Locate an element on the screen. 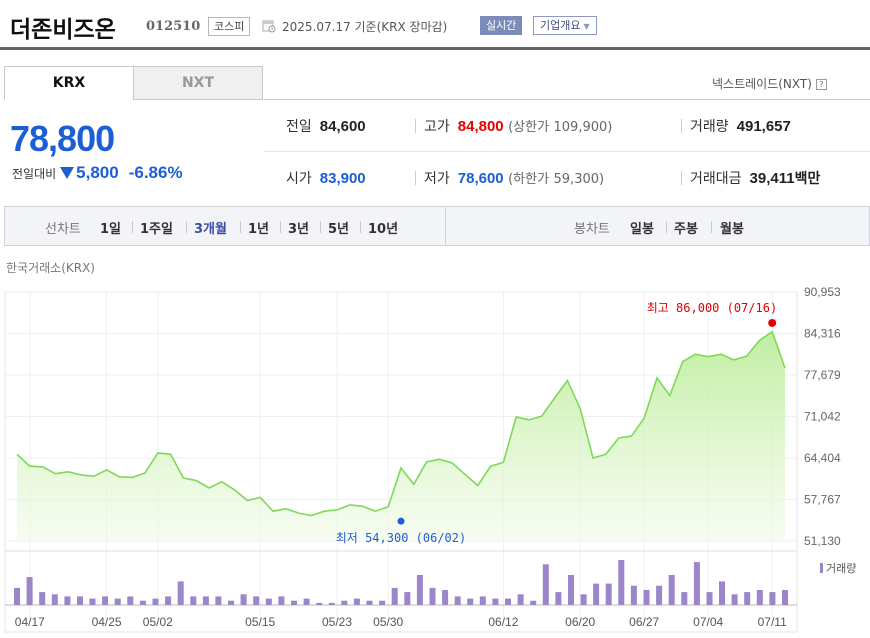 This screenshot has width=870, height=638. company-overview-button: 기업개요 ▼ is located at coordinates (565, 25).